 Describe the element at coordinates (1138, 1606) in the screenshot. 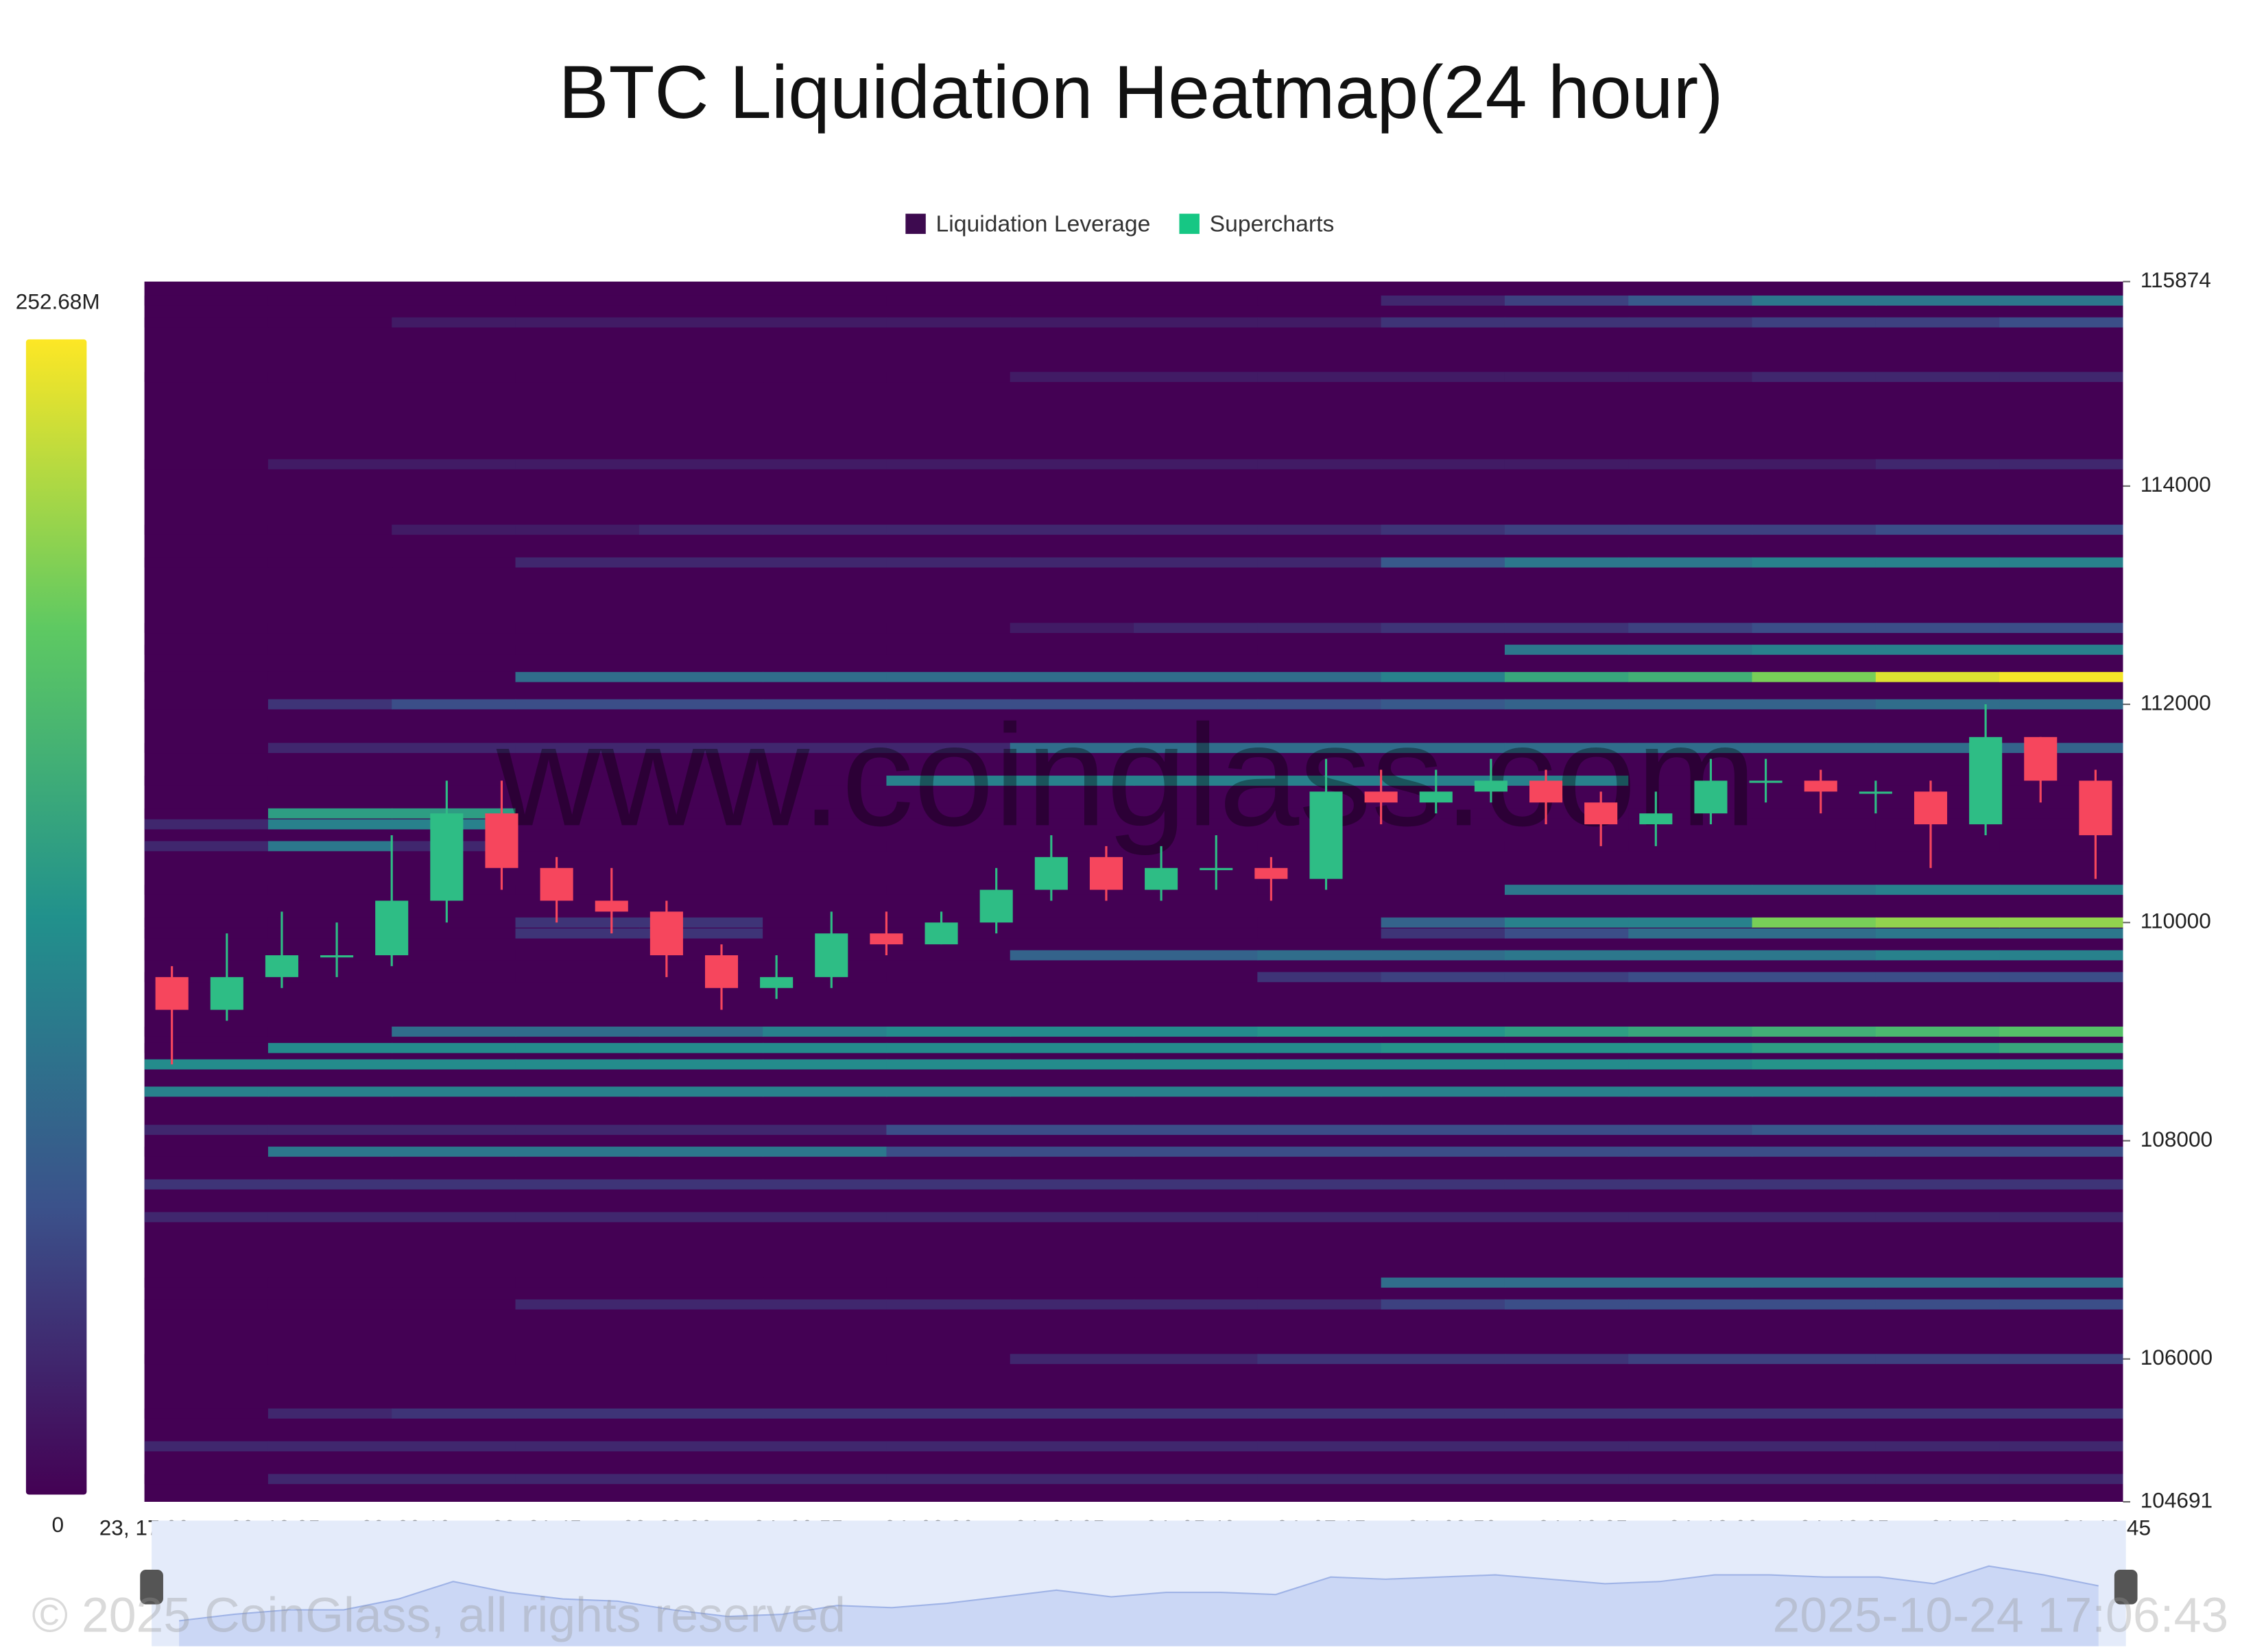

I see `navigator-series` at that location.